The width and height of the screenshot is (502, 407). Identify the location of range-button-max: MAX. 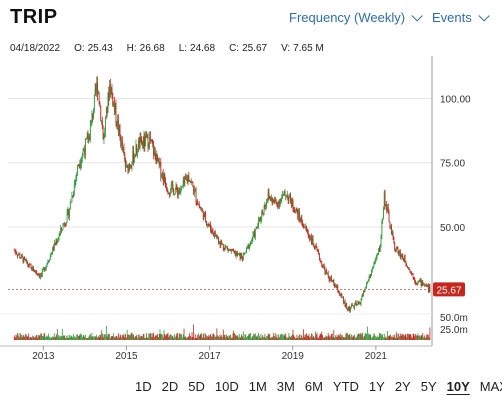
(490, 386).